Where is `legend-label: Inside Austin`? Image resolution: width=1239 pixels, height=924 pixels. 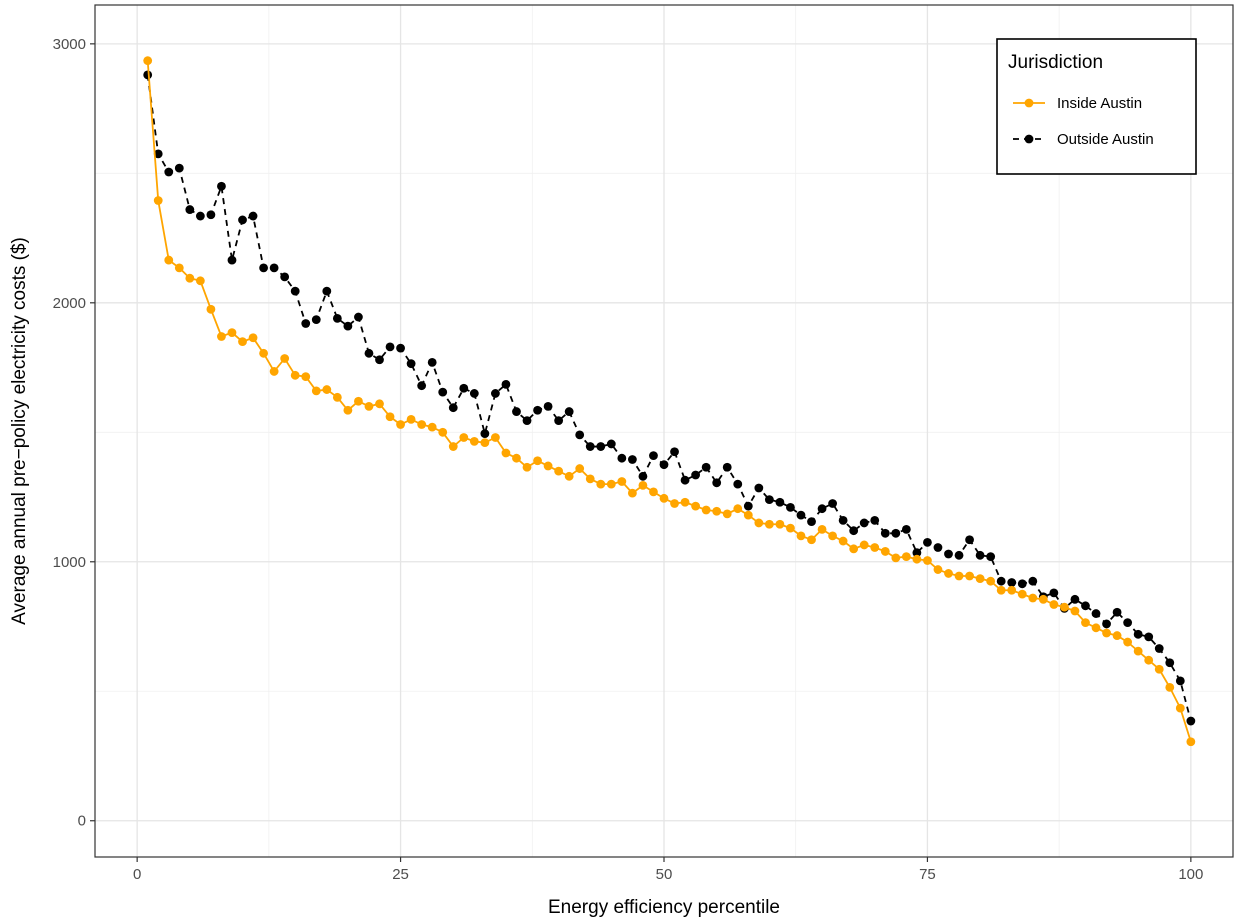
legend-label: Inside Austin is located at coordinates (1099, 103).